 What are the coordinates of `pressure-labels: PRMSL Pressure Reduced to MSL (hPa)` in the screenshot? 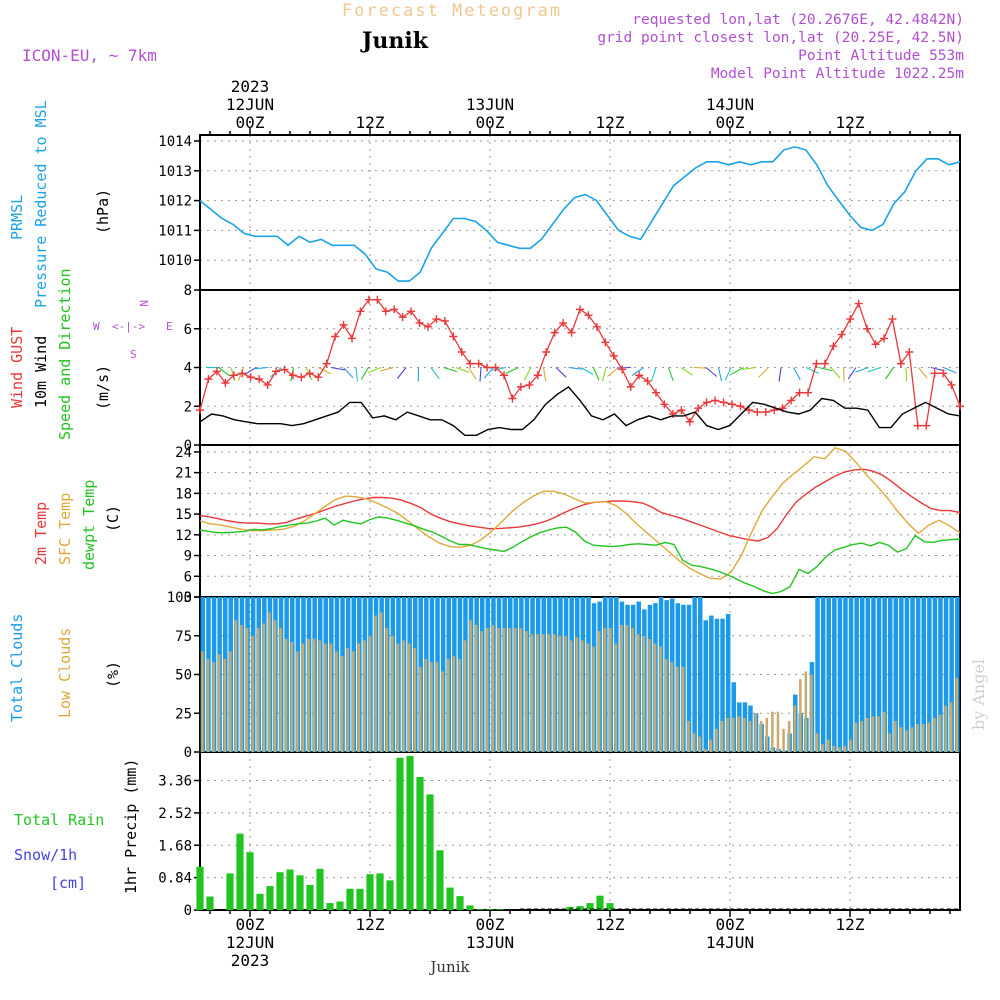 It's located at (60, 204).